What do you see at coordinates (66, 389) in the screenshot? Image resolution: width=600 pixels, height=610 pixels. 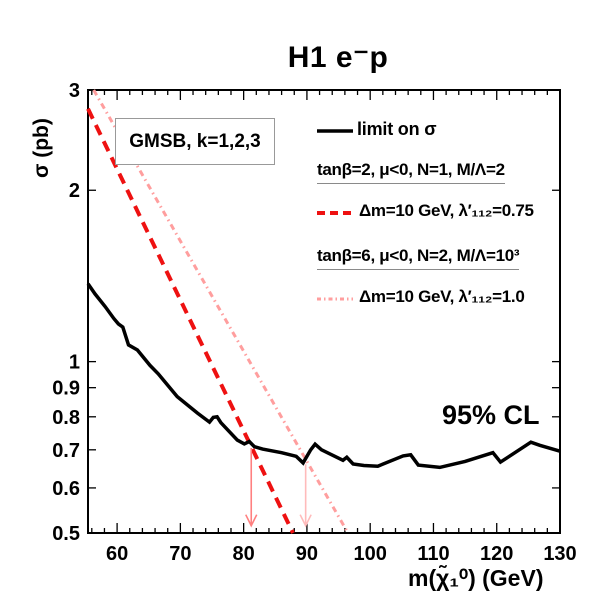 I see `y-tick-label: 0.9` at bounding box center [66, 389].